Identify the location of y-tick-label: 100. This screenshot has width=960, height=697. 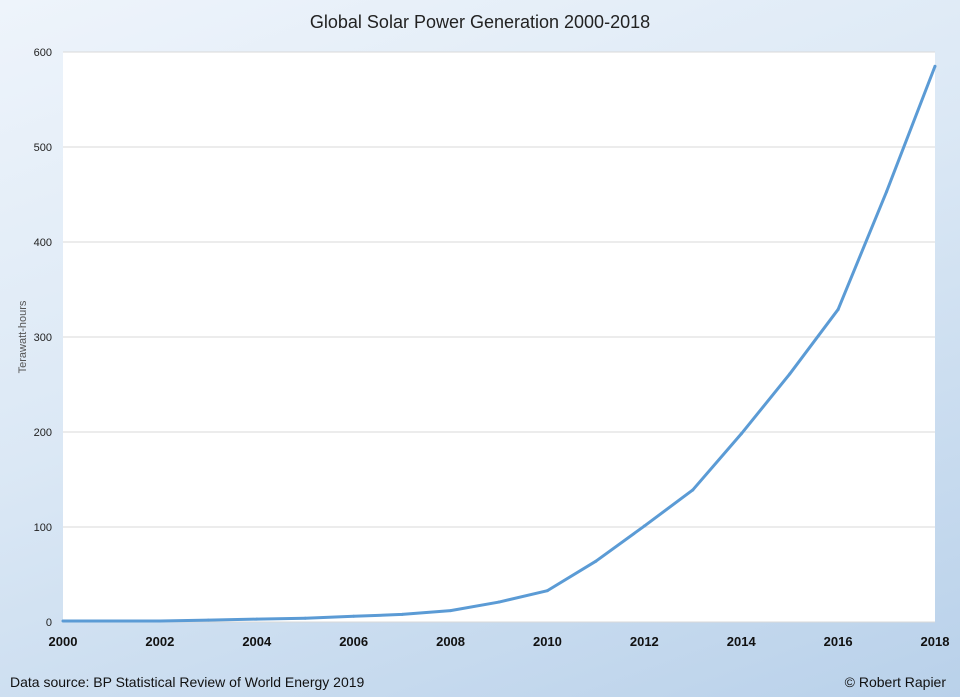
(43, 528).